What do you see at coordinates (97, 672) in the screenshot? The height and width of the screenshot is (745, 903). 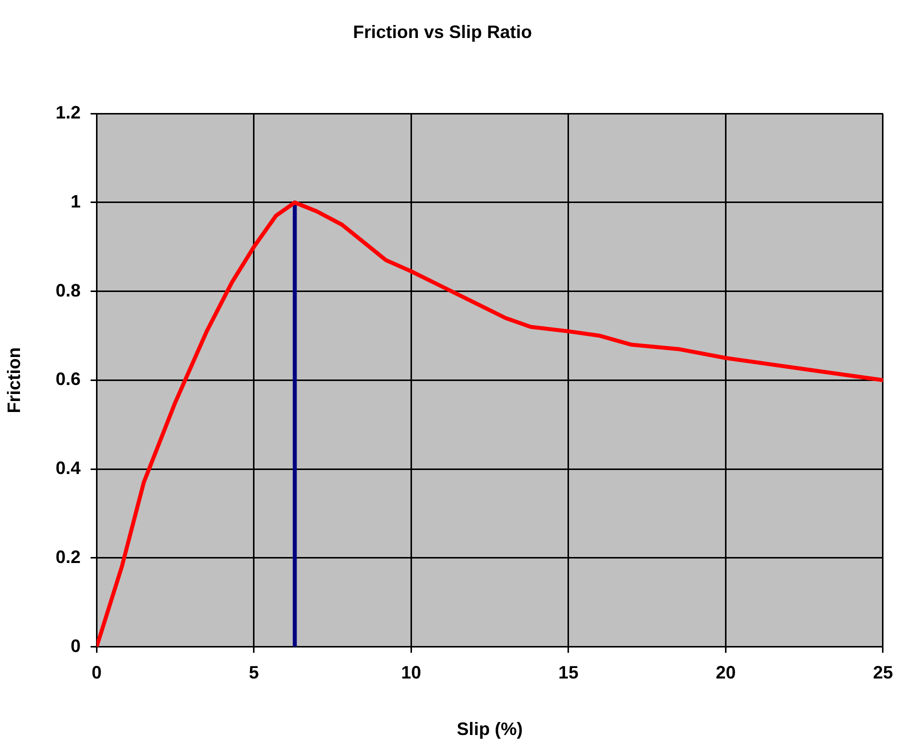 I see `x-tick-label: 0` at bounding box center [97, 672].